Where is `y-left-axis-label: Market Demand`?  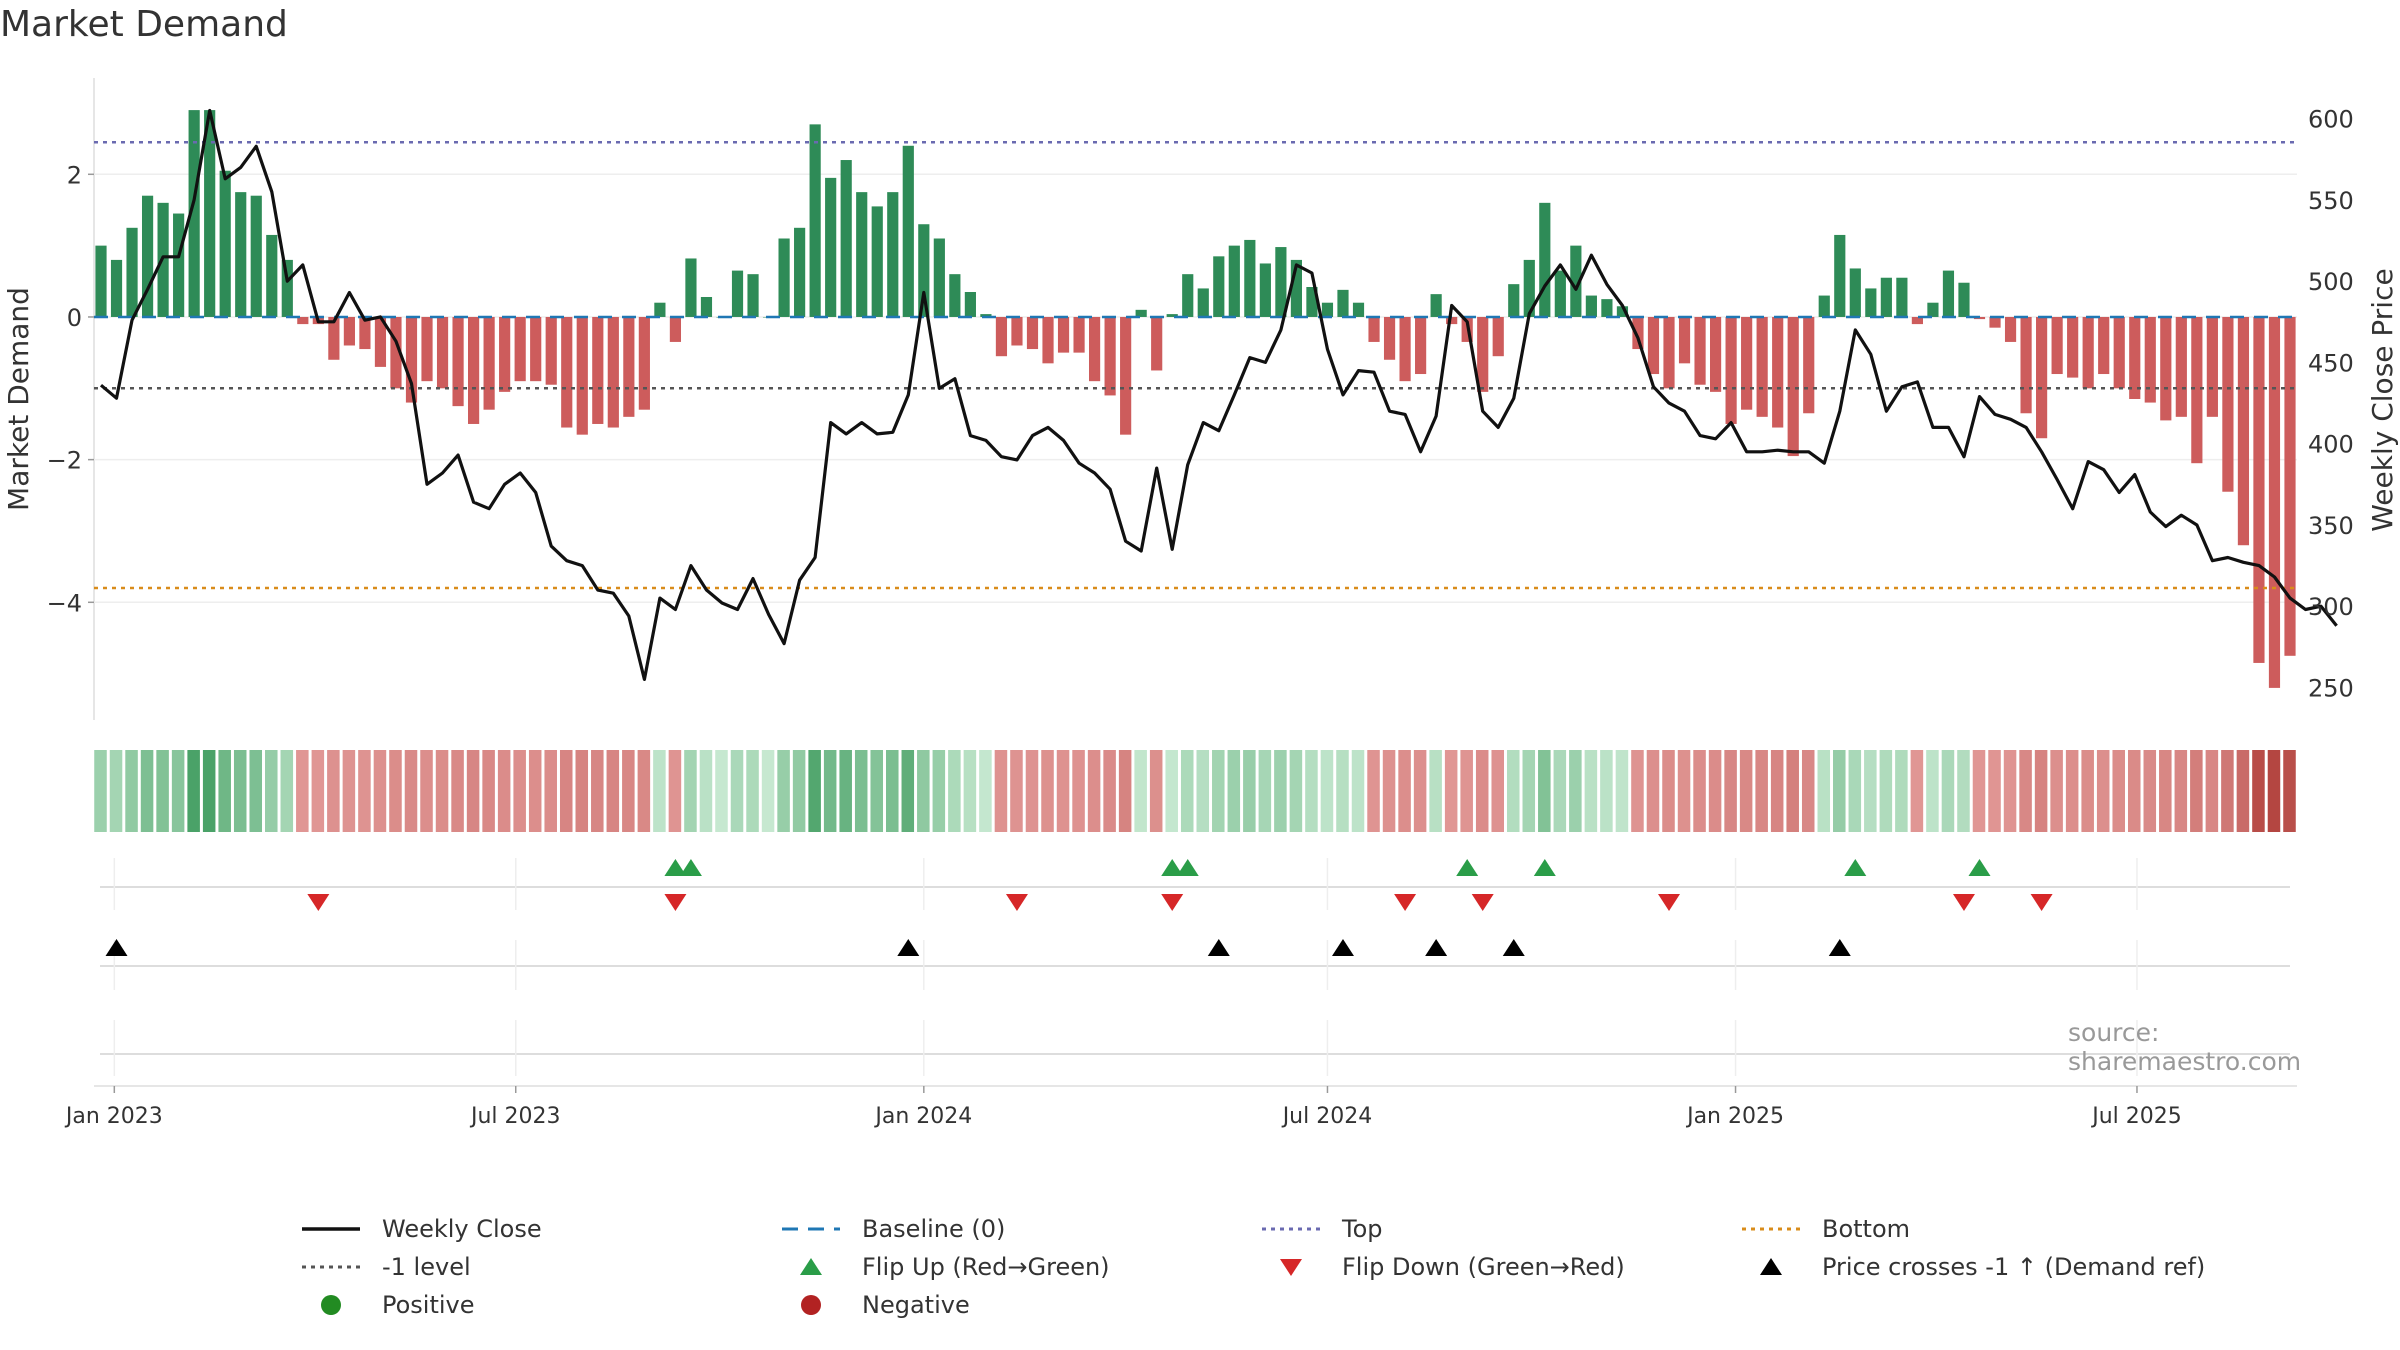
y-left-axis-label: Market Demand is located at coordinates (18, 399).